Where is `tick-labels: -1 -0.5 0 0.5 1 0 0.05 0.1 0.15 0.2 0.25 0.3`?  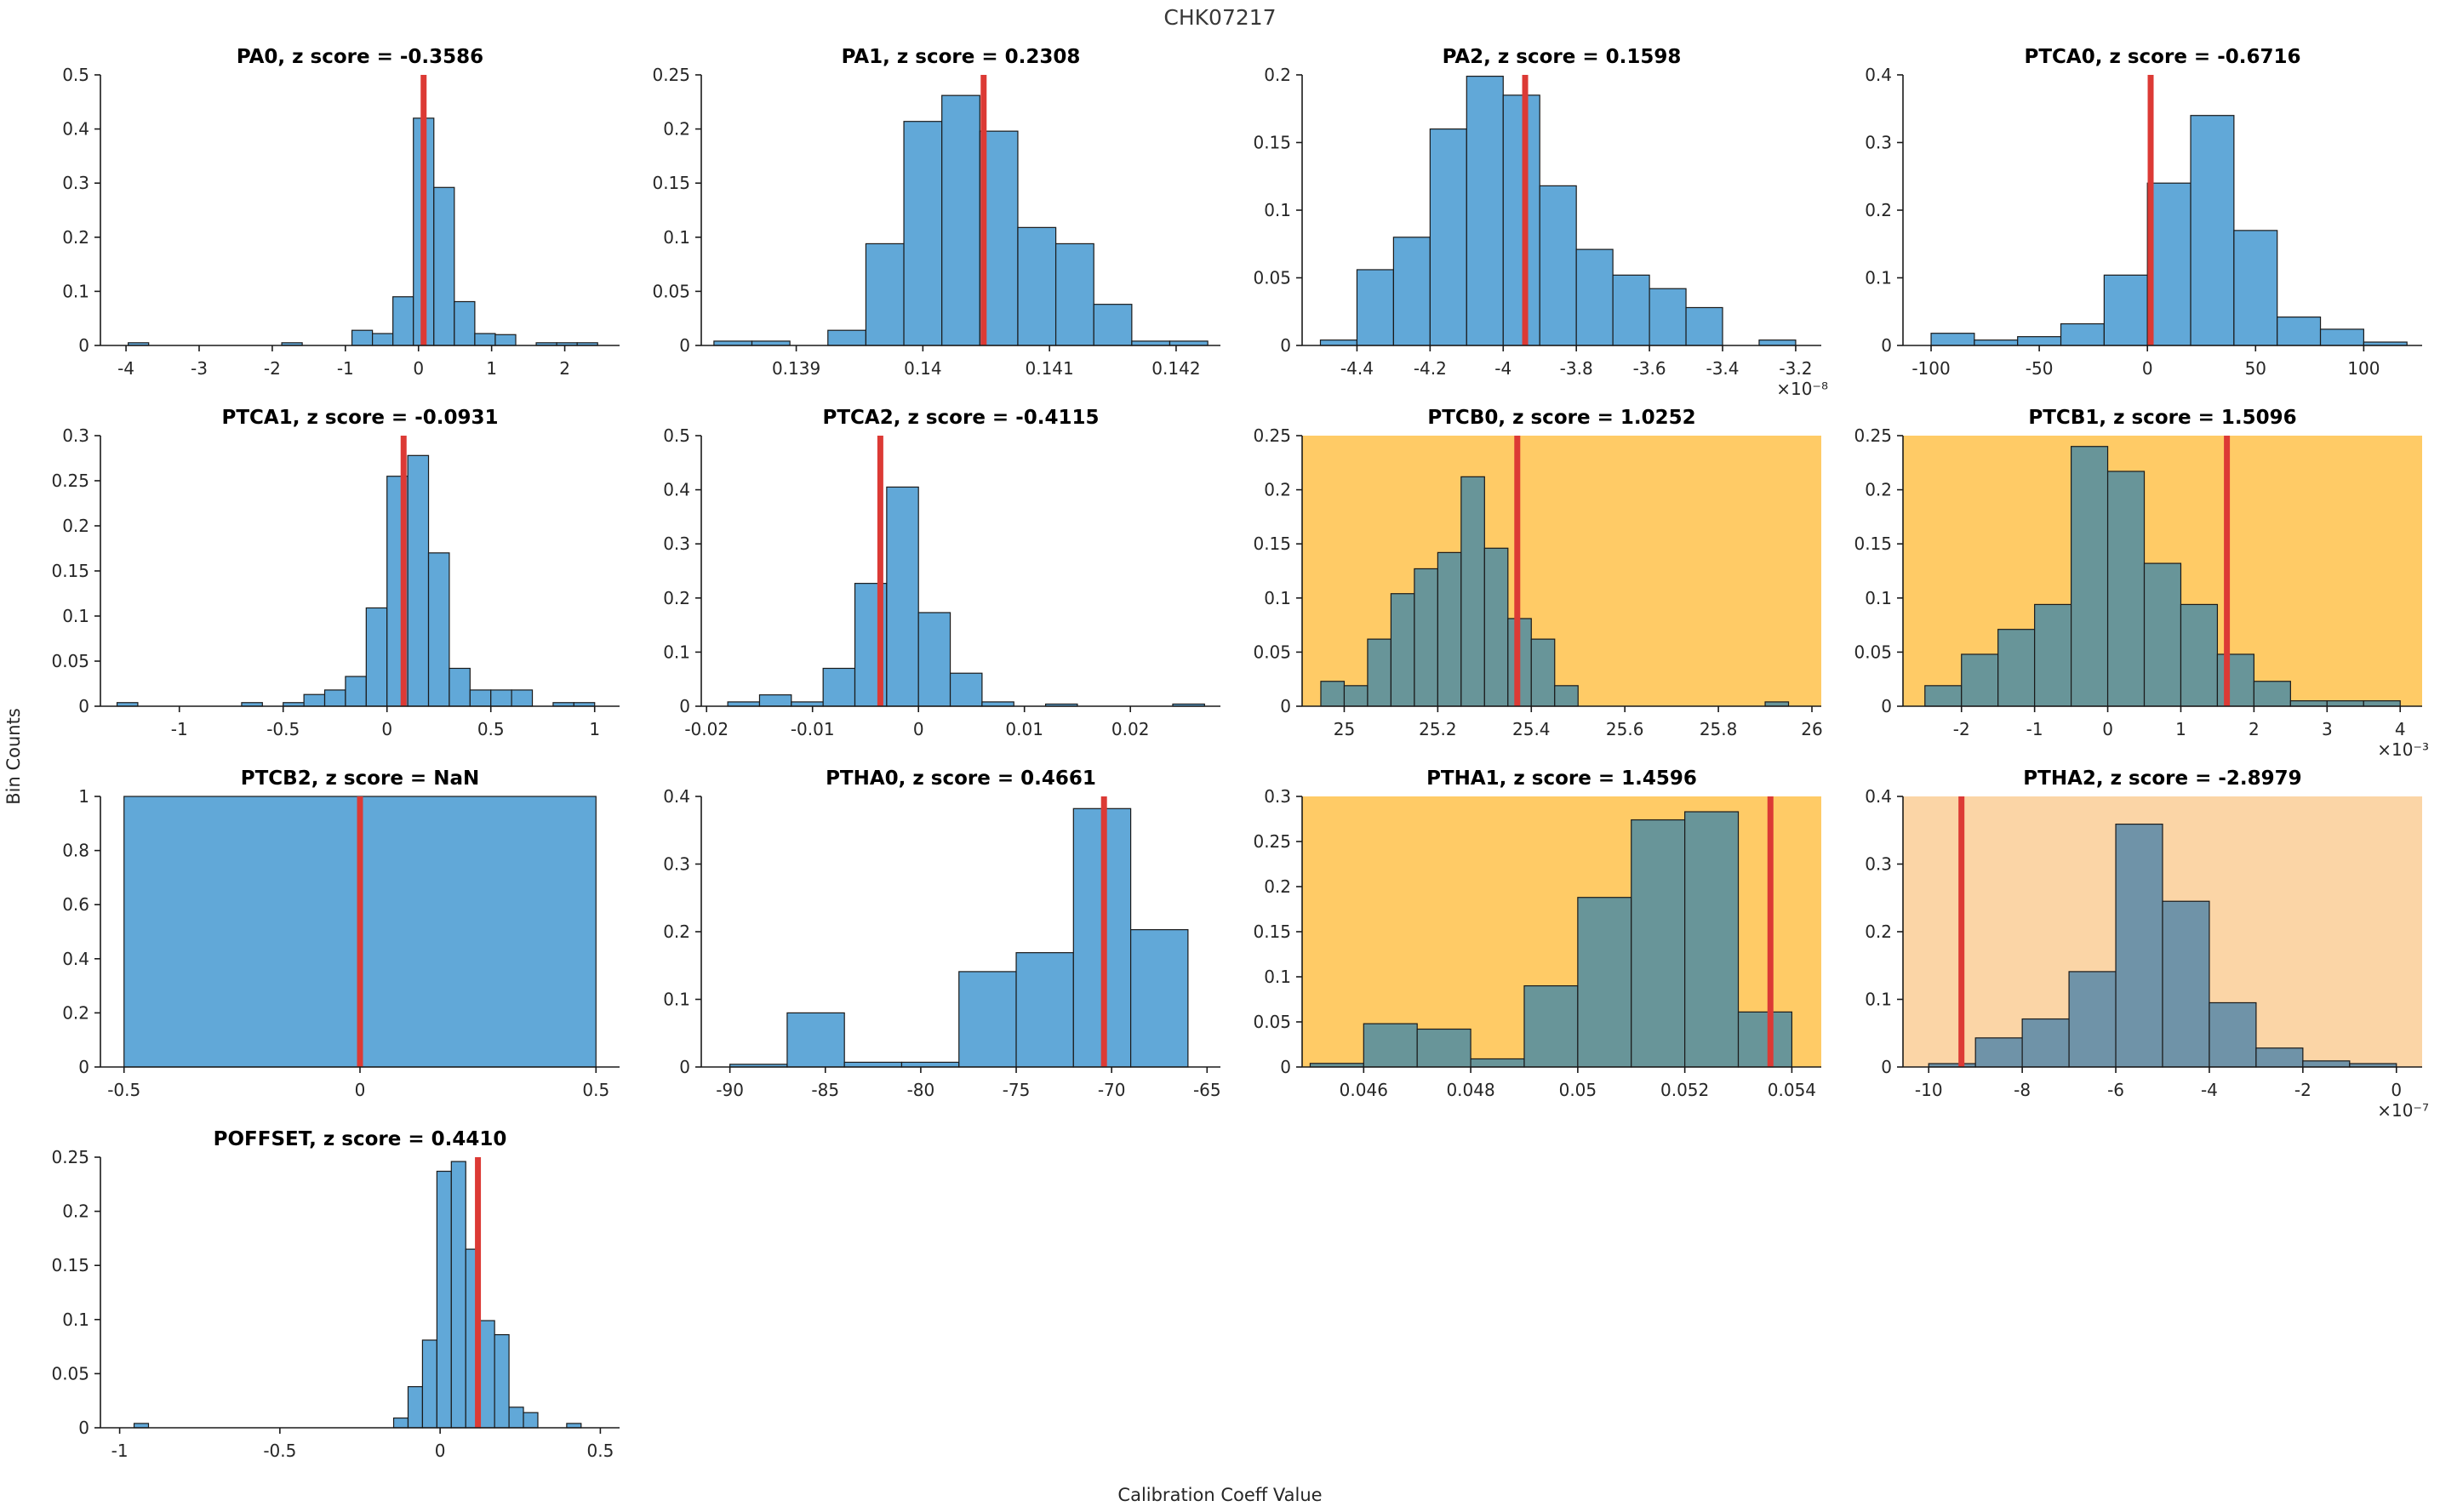 tick-labels: -1 -0.5 0 0.5 1 0 0.05 0.1 0.15 0.2 0.25 0.3 is located at coordinates (326, 582).